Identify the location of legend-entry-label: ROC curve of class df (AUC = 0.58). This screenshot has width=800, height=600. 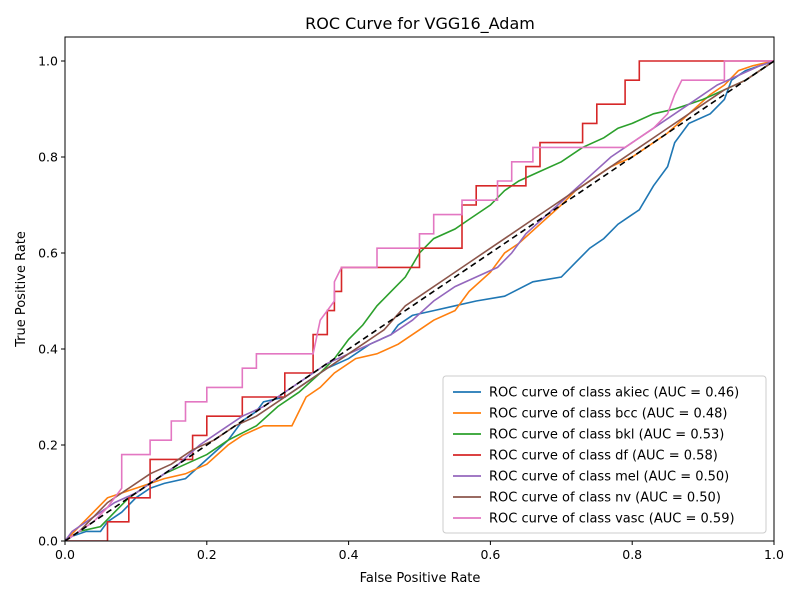
(603, 456).